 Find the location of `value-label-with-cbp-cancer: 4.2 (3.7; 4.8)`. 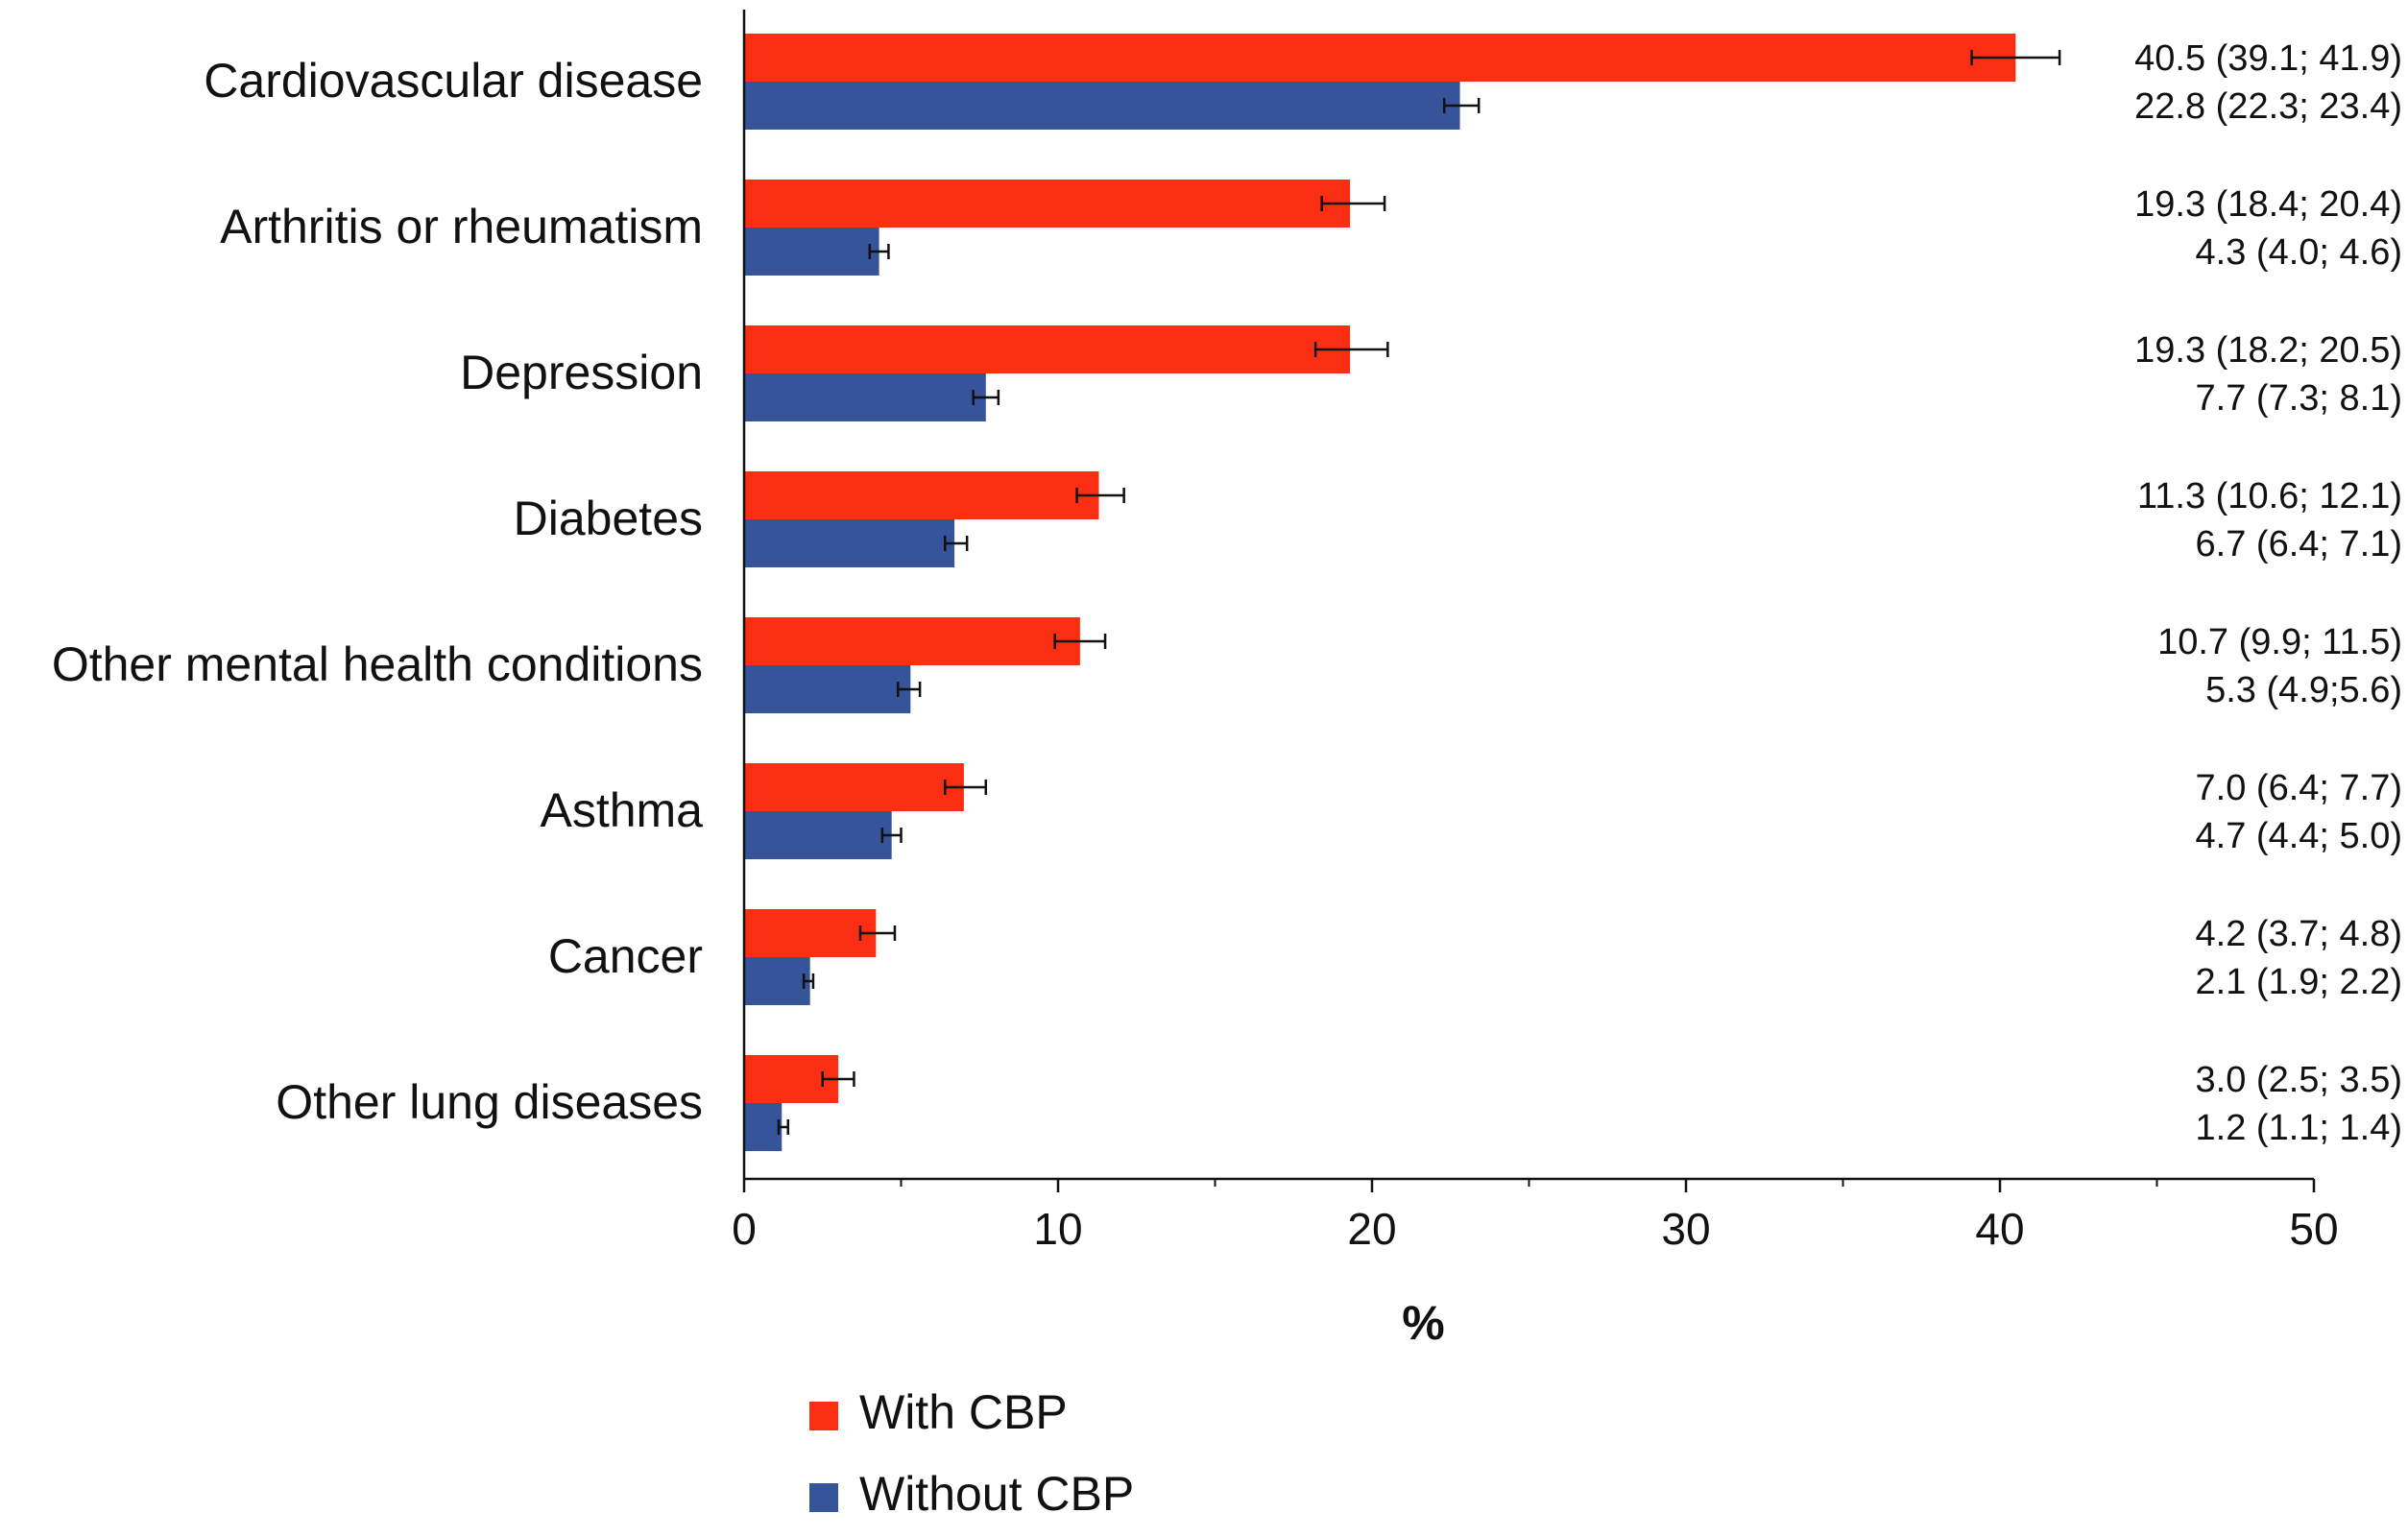

value-label-with-cbp-cancer: 4.2 (3.7; 4.8) is located at coordinates (2299, 934).